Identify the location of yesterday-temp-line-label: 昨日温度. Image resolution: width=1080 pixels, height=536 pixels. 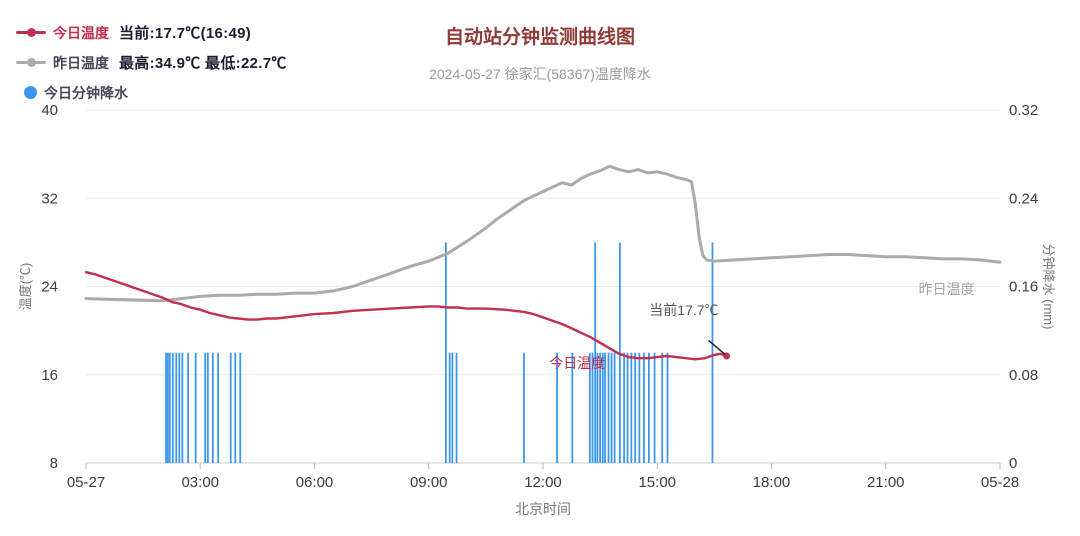
(947, 289).